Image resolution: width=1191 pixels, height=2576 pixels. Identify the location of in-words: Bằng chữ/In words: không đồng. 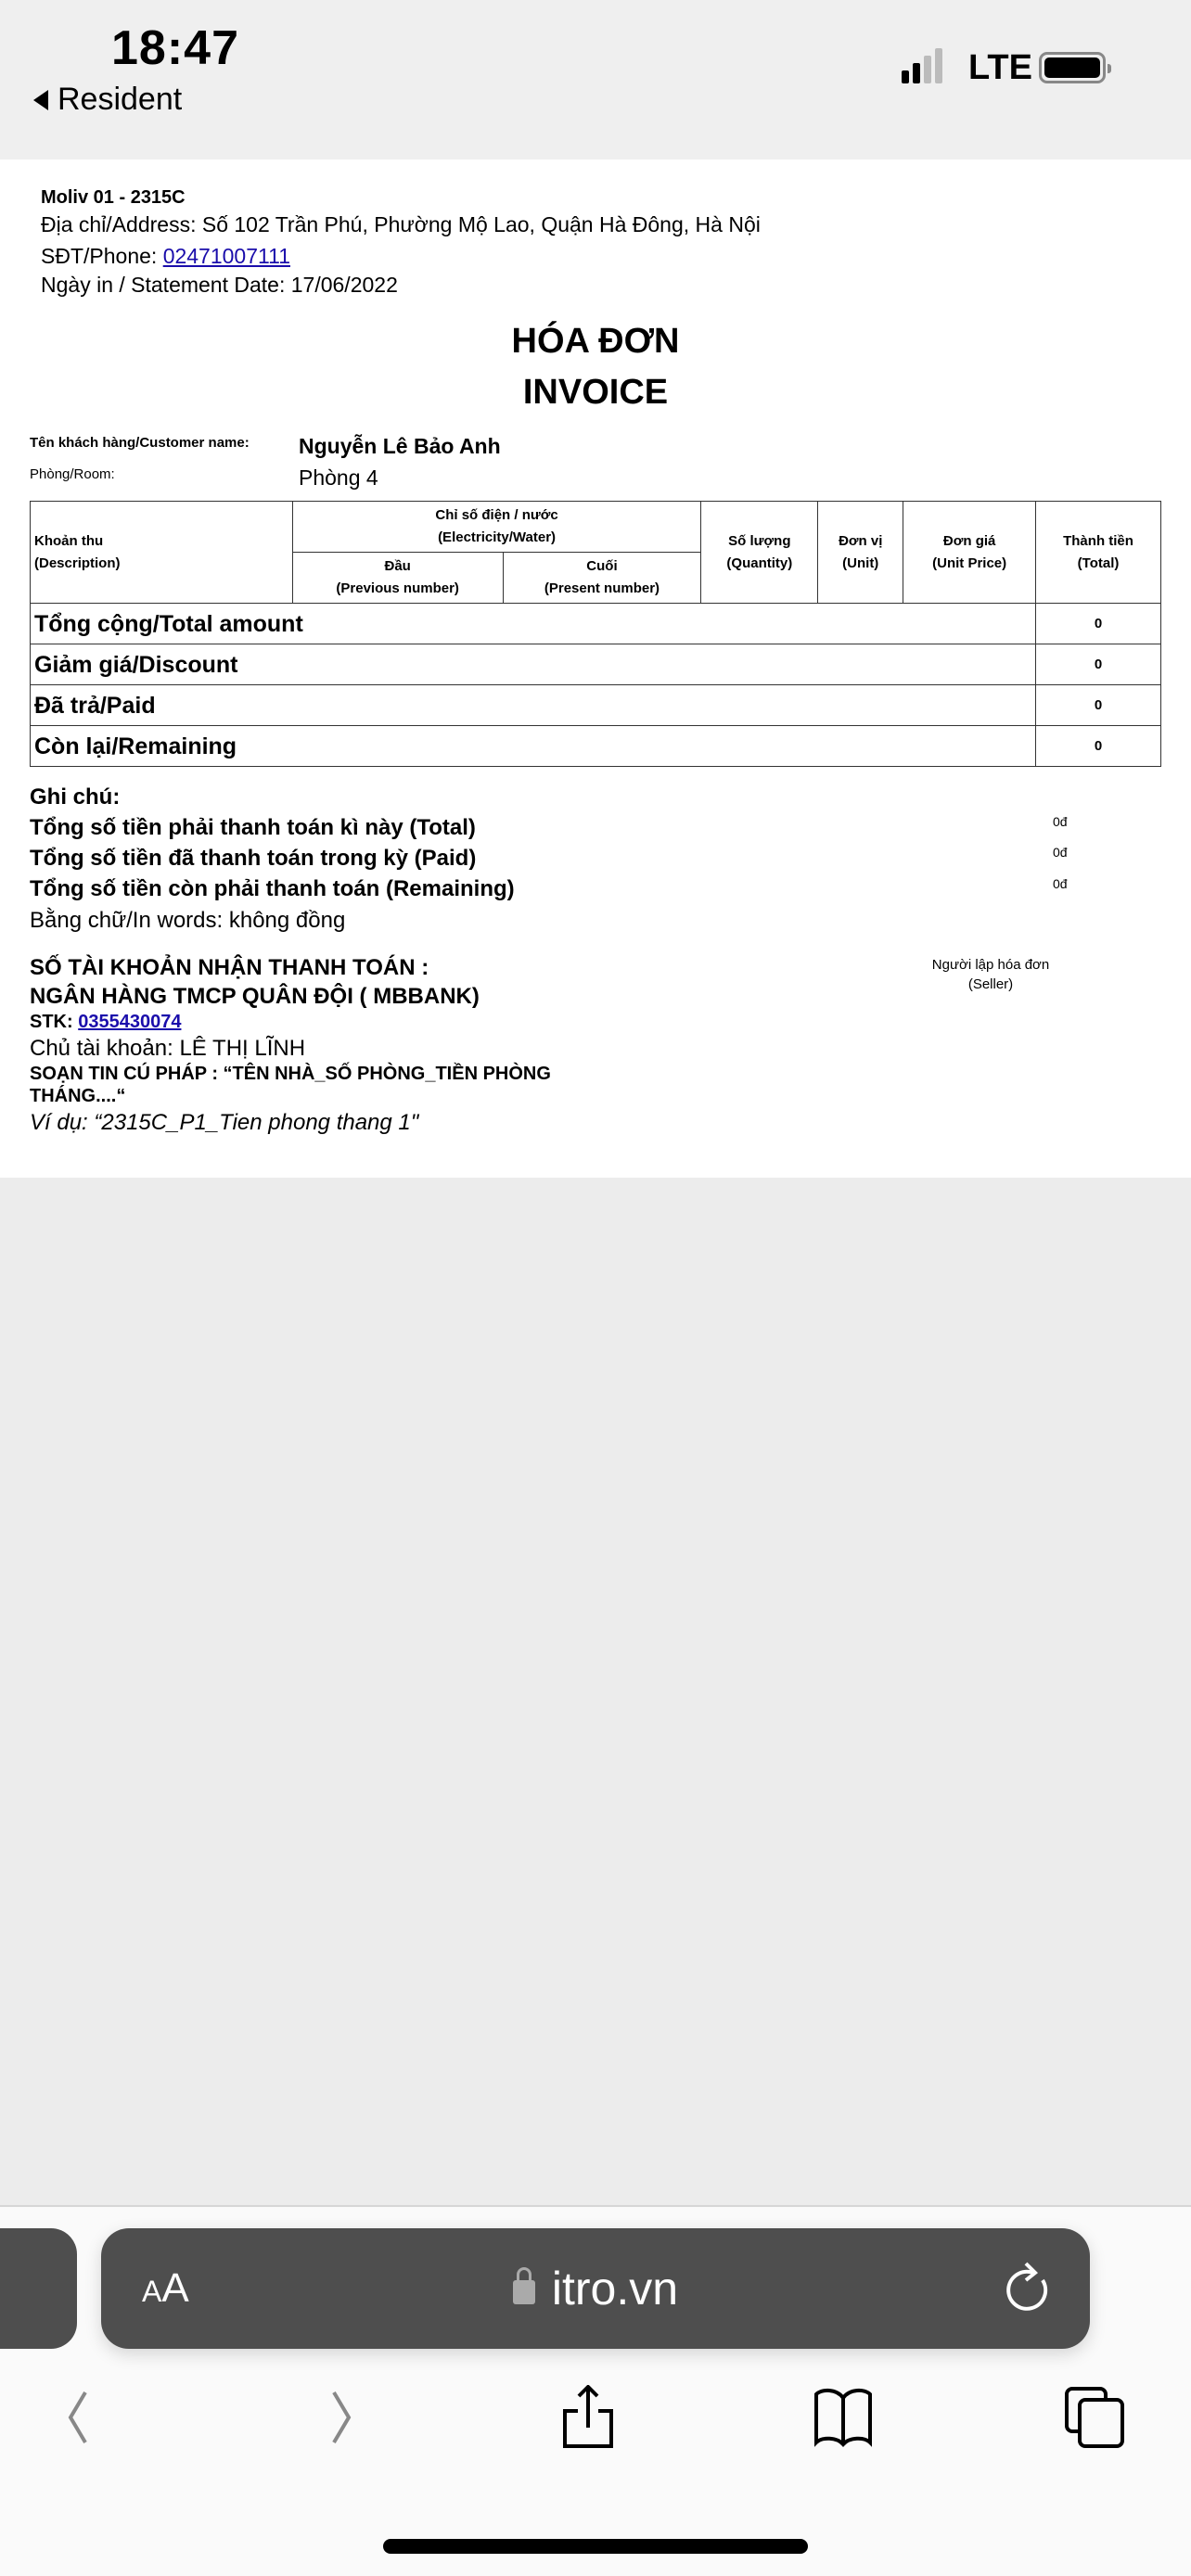
(188, 920).